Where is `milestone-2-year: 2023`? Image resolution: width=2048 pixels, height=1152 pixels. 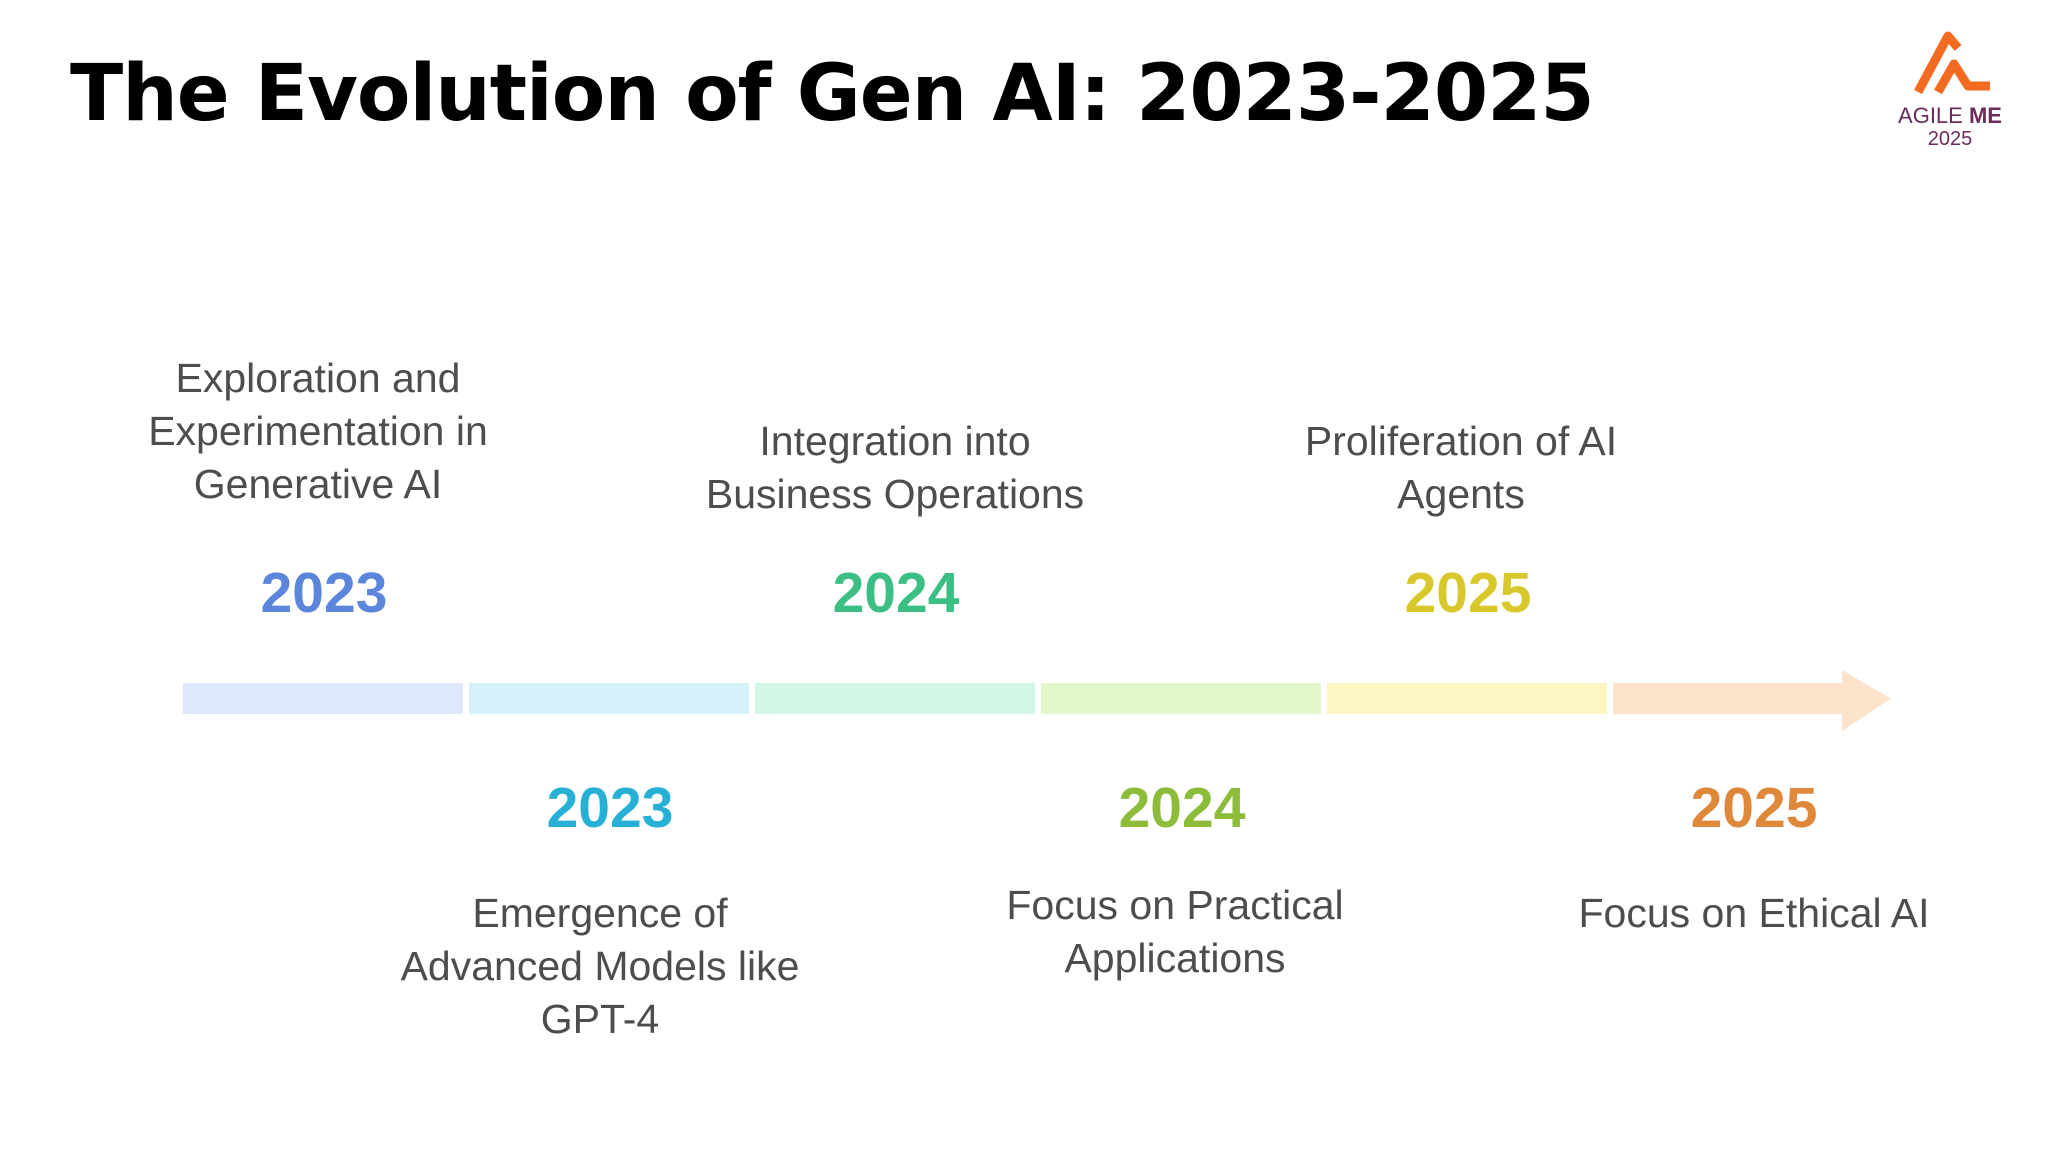
milestone-2-year: 2023 is located at coordinates (610, 808).